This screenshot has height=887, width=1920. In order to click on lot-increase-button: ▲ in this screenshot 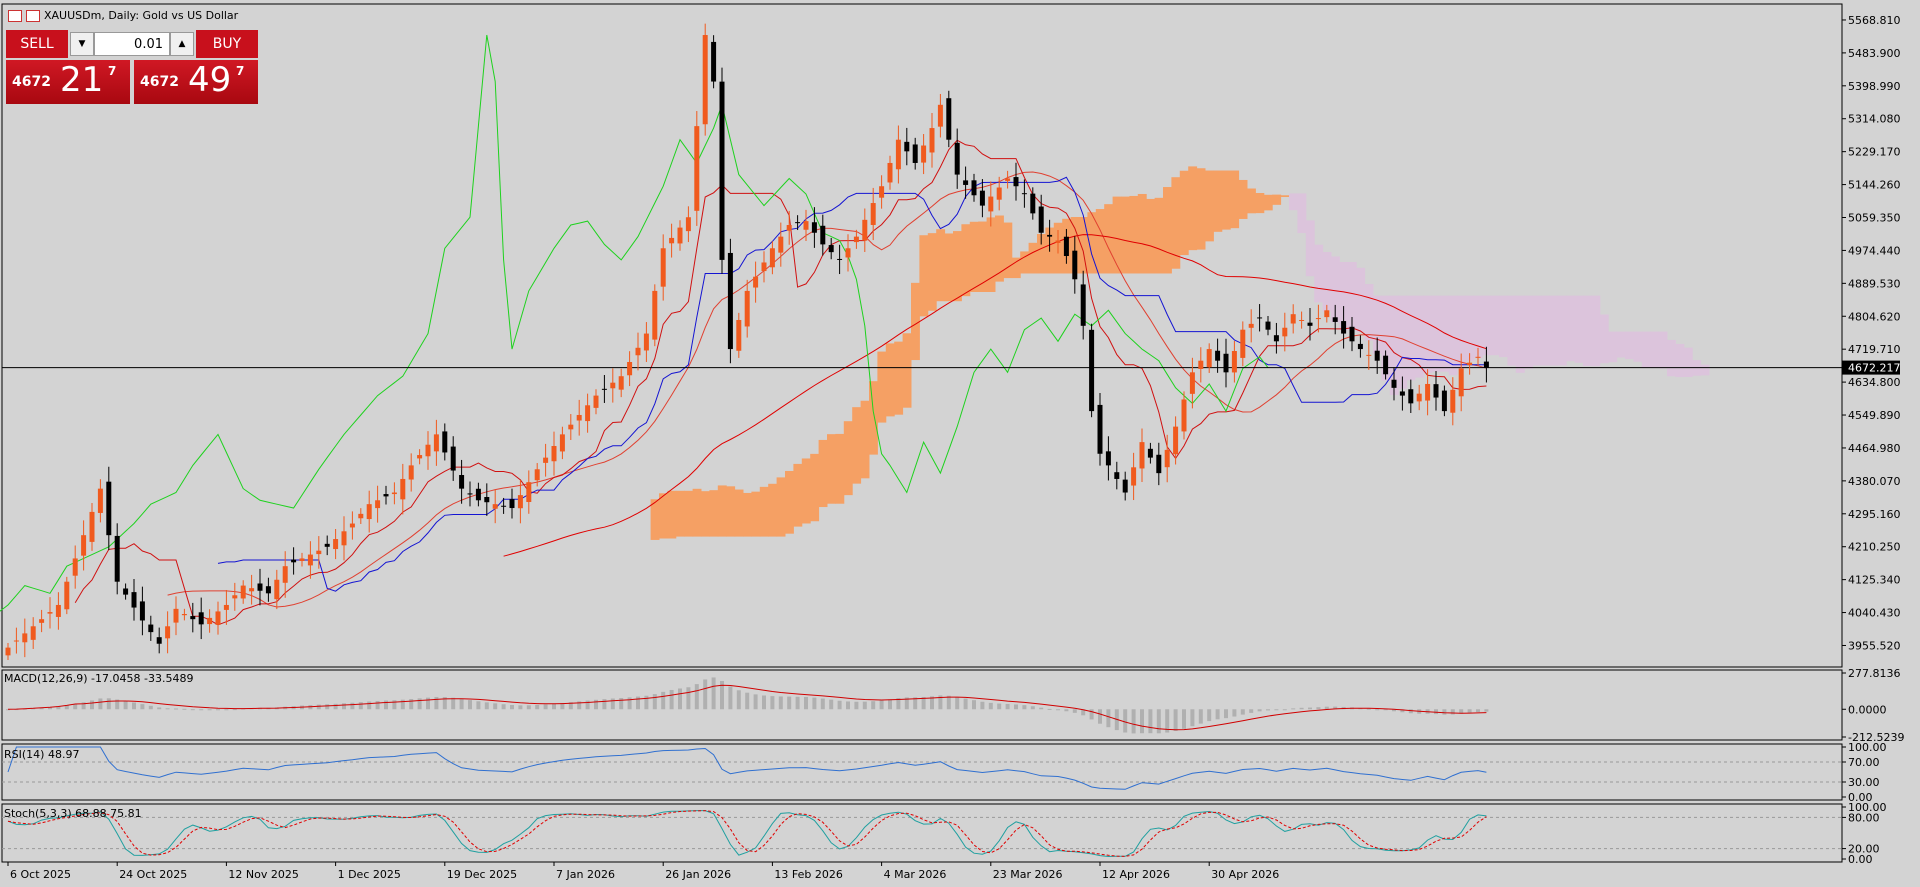, I will do `click(182, 44)`.